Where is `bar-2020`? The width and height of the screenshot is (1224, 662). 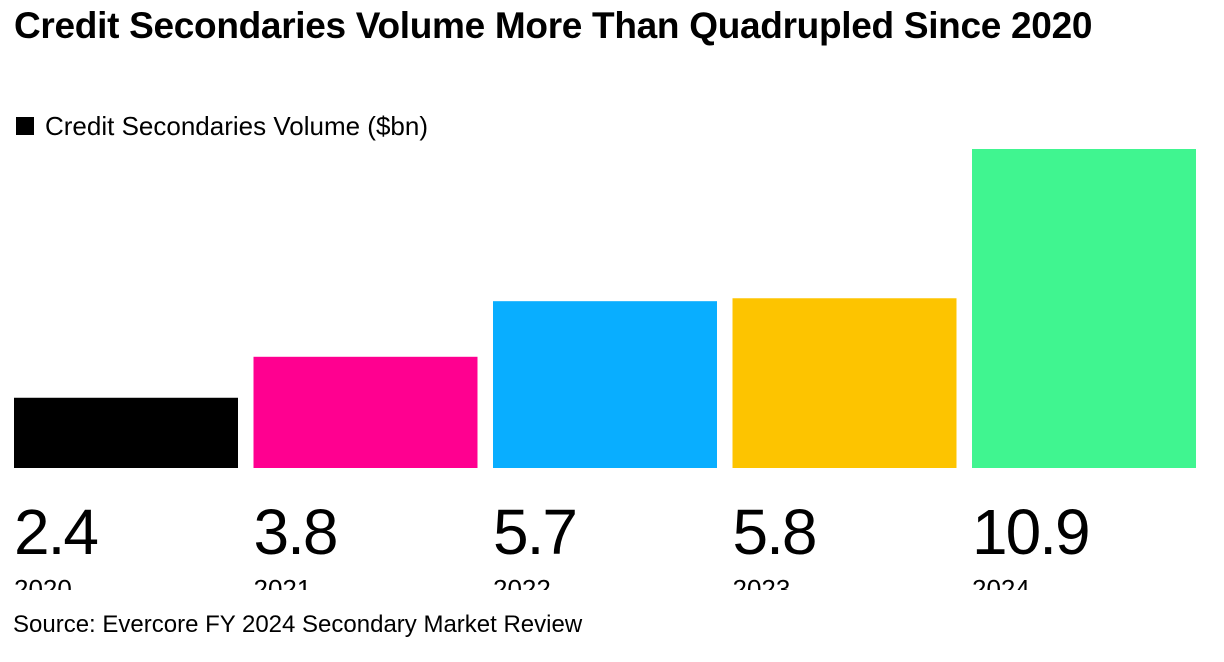
bar-2020 is located at coordinates (126, 432).